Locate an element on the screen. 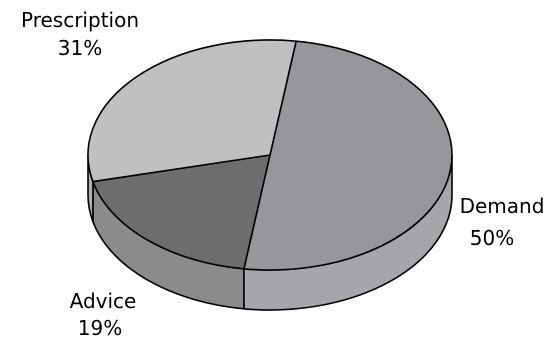  label-advice-name: Advice is located at coordinates (103, 301).